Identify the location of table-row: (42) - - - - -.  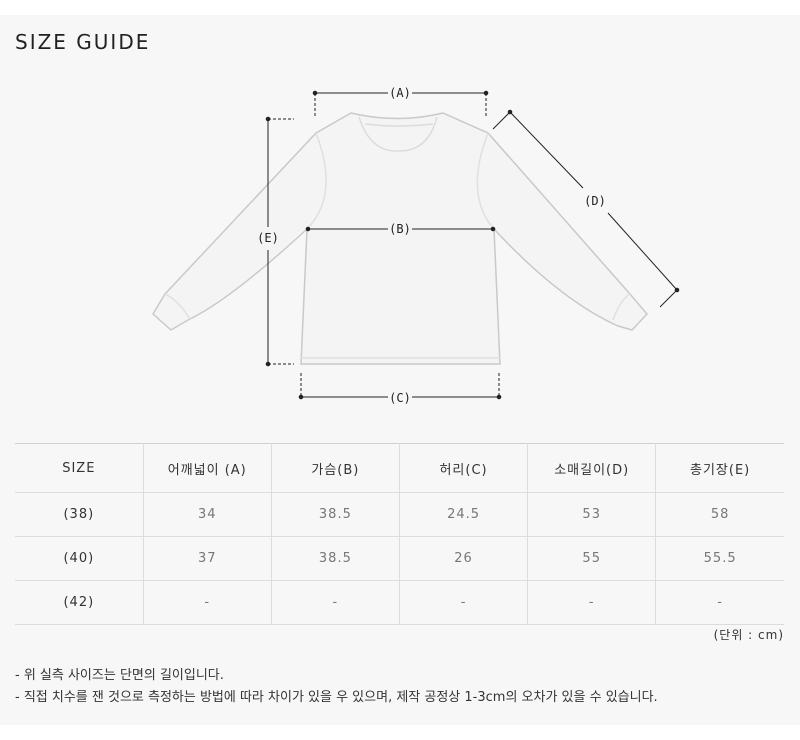
(399, 602).